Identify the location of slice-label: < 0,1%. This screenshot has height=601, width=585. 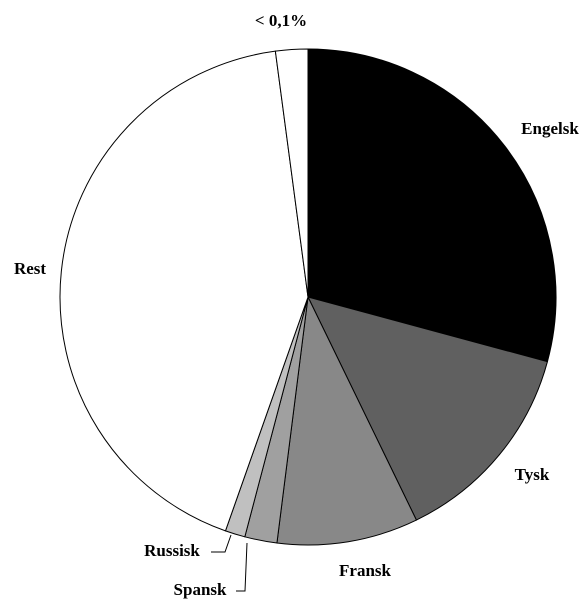
(281, 20).